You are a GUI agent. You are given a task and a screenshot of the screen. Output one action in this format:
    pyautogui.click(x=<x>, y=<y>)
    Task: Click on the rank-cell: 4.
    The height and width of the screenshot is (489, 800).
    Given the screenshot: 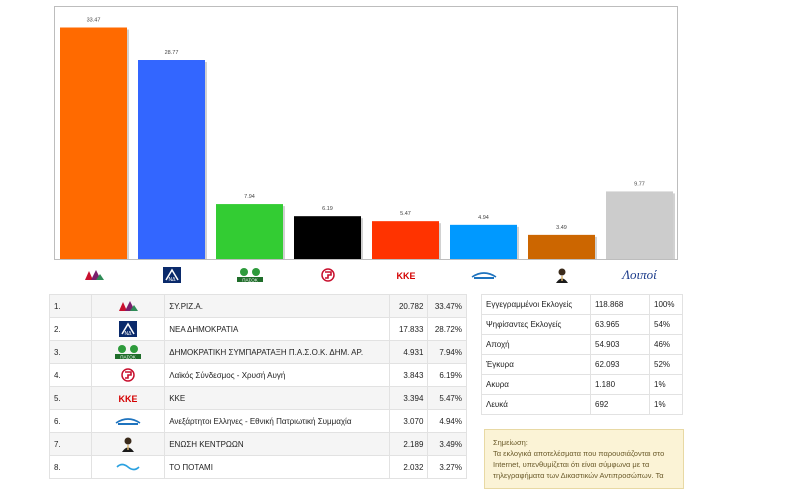 What is the action you would take?
    pyautogui.click(x=70, y=375)
    